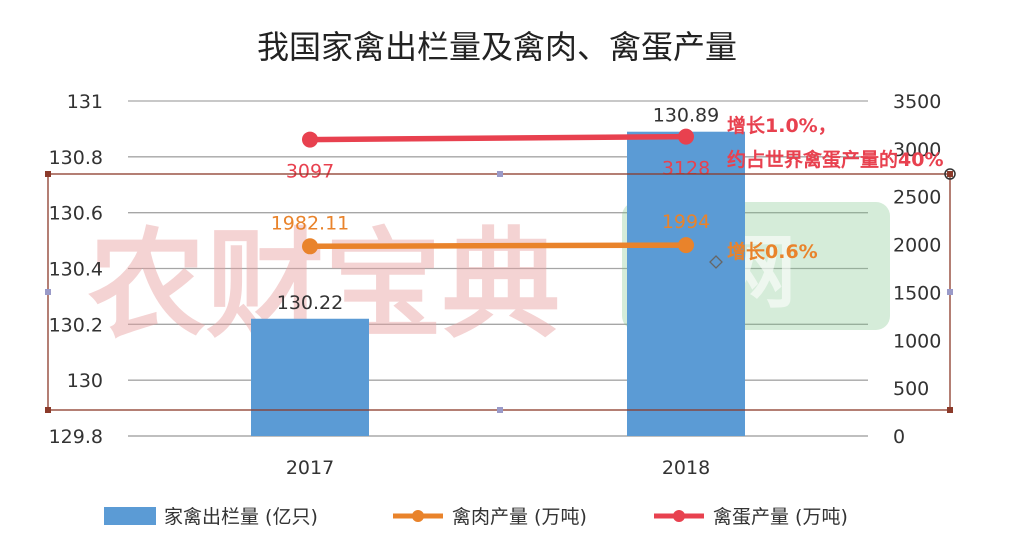 Image resolution: width=1022 pixels, height=548 pixels. I want to click on line-value-label: 1982.11, so click(310, 223).